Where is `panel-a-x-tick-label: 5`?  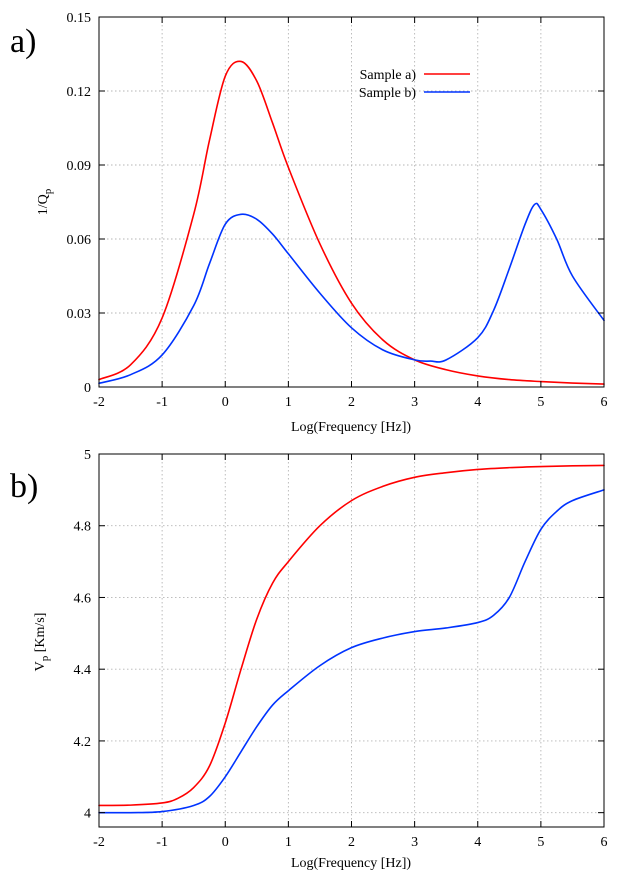 panel-a-x-tick-label: 5 is located at coordinates (540, 402).